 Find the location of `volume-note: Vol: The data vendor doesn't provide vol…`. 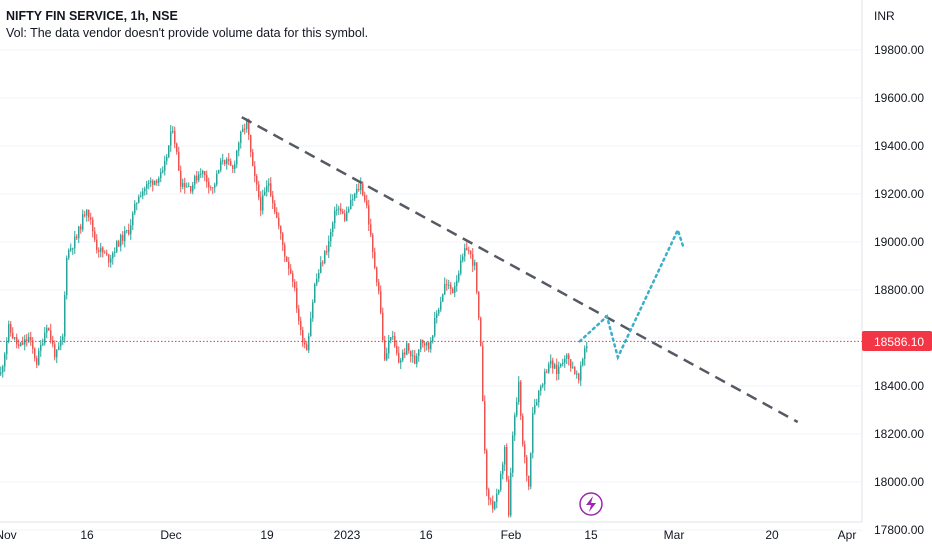

volume-note: Vol: The data vendor doesn't provide vol… is located at coordinates (187, 33).